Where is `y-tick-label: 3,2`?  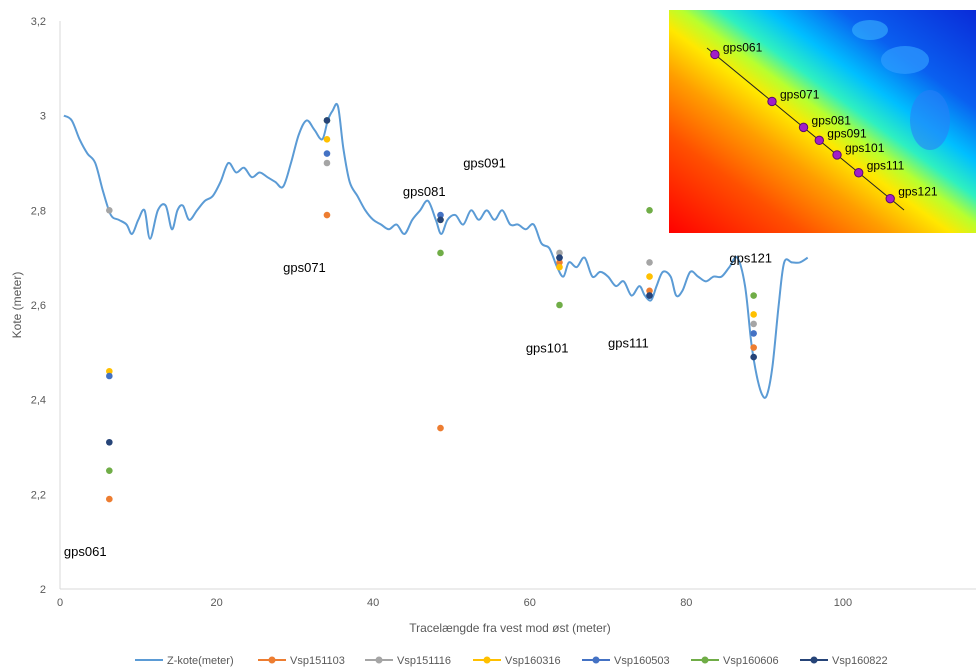
y-tick-label: 3,2 is located at coordinates (38, 22).